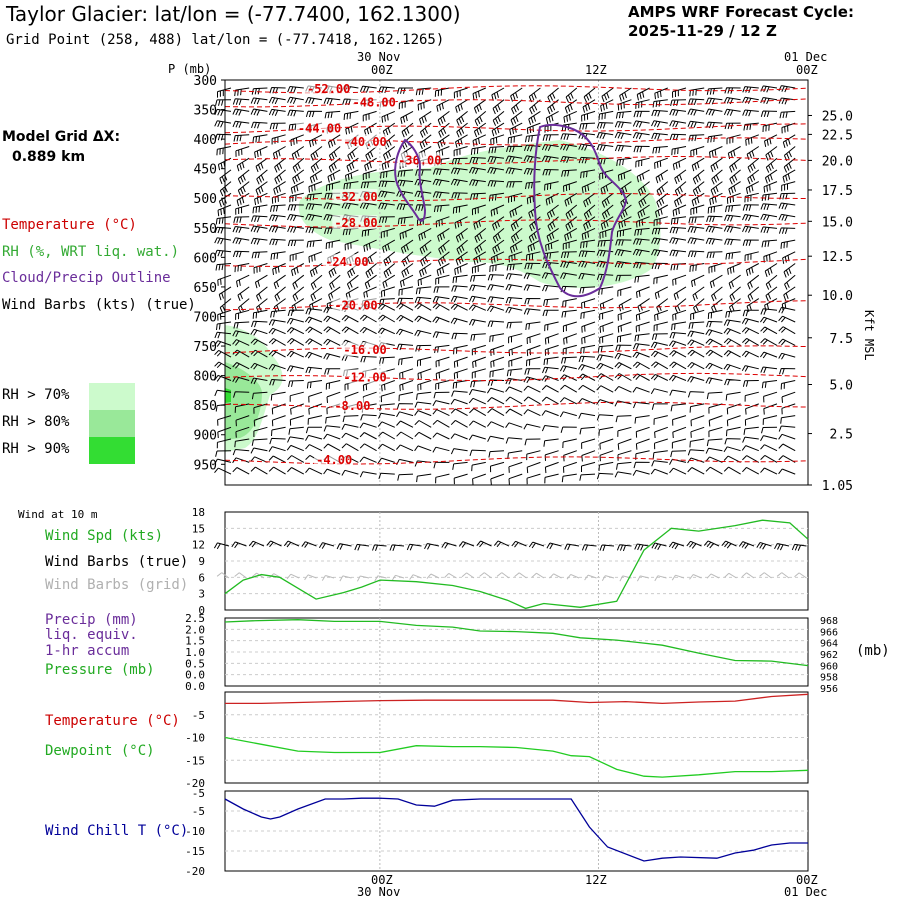  What do you see at coordinates (195, 831) in the screenshot?
I see `wind-chill-tick-label: -10` at bounding box center [195, 831].